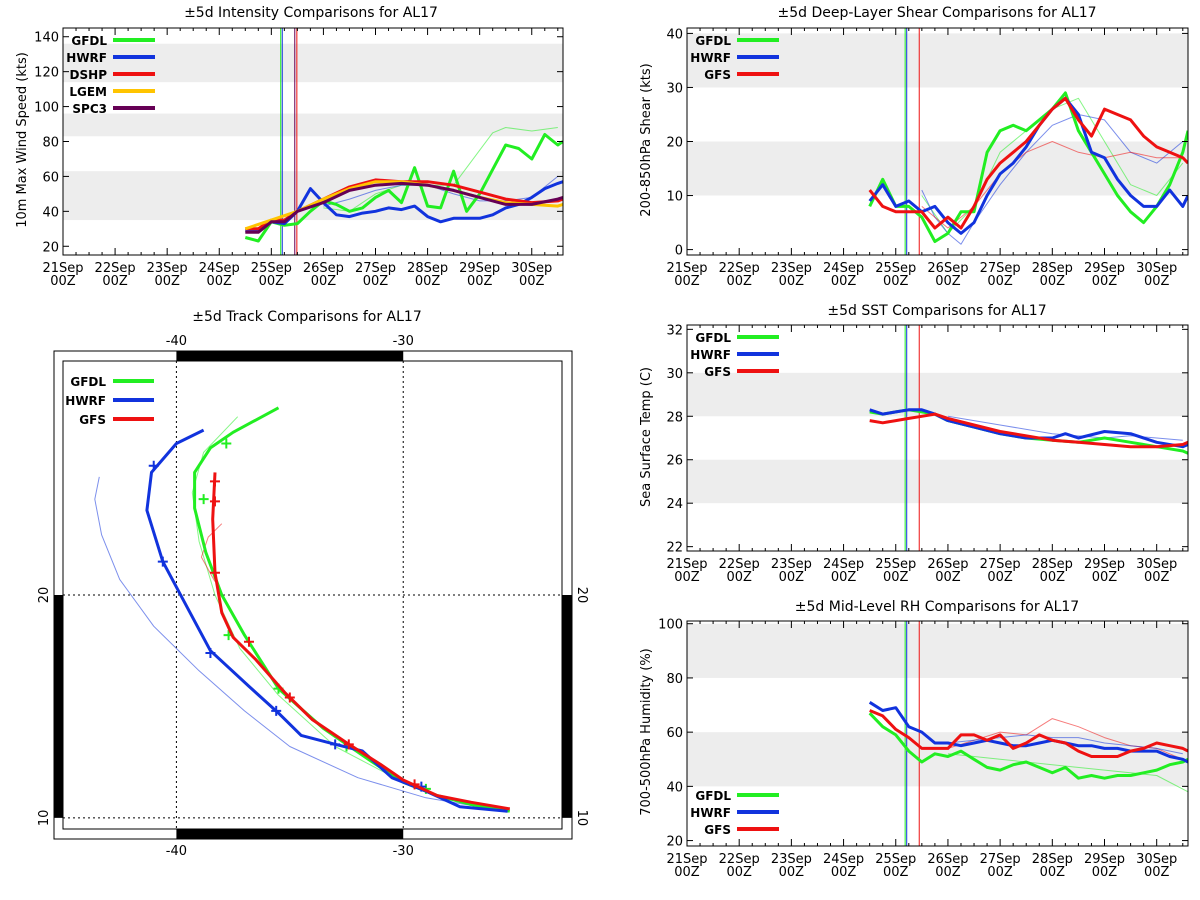 The image size is (1200, 900). What do you see at coordinates (686, 268) in the screenshot?
I see `shear-xtick-label: 21Sep` at bounding box center [686, 268].